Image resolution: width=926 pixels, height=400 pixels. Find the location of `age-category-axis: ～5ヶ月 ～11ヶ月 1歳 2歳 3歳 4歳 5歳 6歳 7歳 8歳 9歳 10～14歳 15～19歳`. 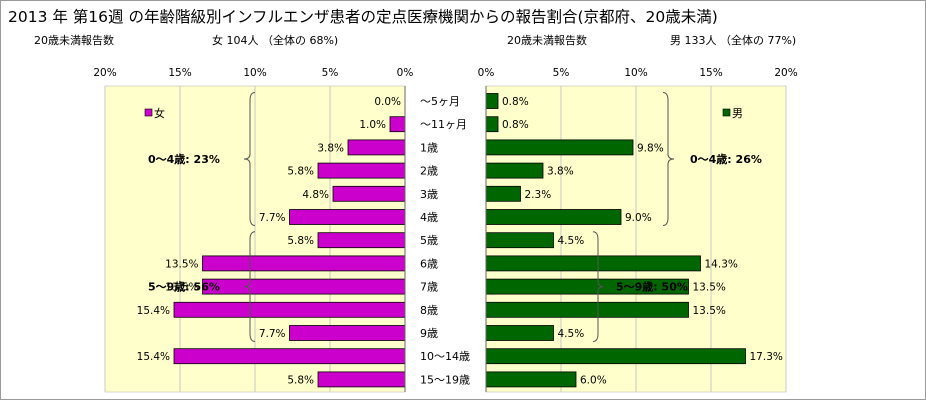

age-category-axis: ～5ヶ月 ～11ヶ月 1歳 2歳 3歳 4歳 5歳 6歳 7歳 8歳 9歳 10～14歳 15～19歳 is located at coordinates (445, 240).